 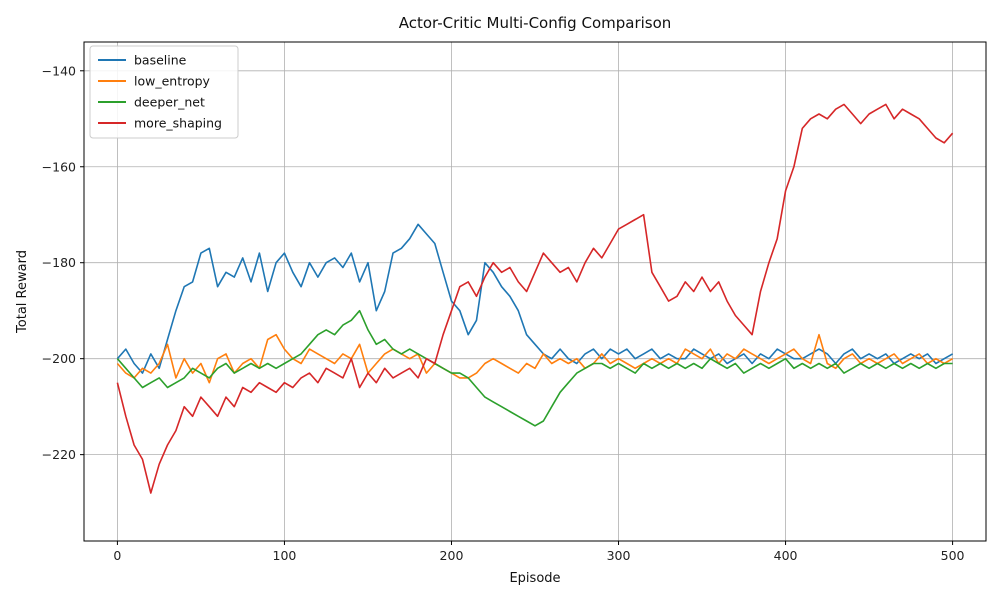 I want to click on y-tick-label: −140, so click(x=59, y=70).